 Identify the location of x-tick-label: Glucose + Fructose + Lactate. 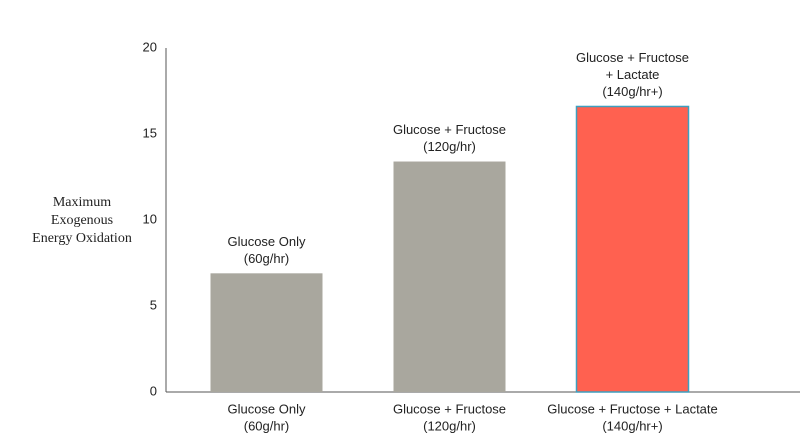
(632, 408).